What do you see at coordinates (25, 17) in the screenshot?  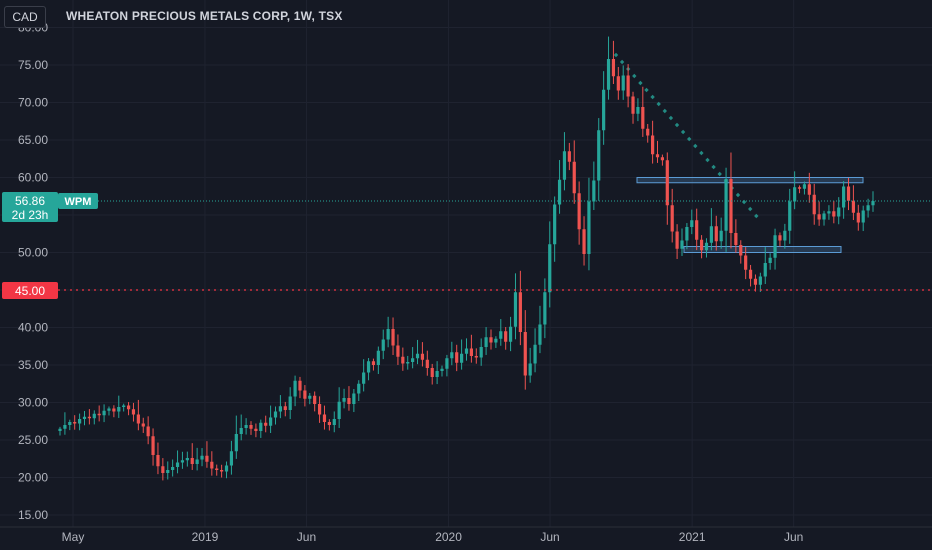 I see `currency-selector: CAD` at bounding box center [25, 17].